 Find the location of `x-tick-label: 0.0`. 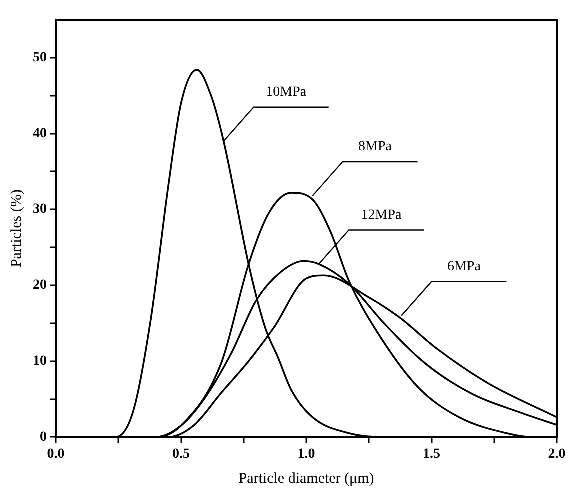

x-tick-label: 0.0 is located at coordinates (56, 454).